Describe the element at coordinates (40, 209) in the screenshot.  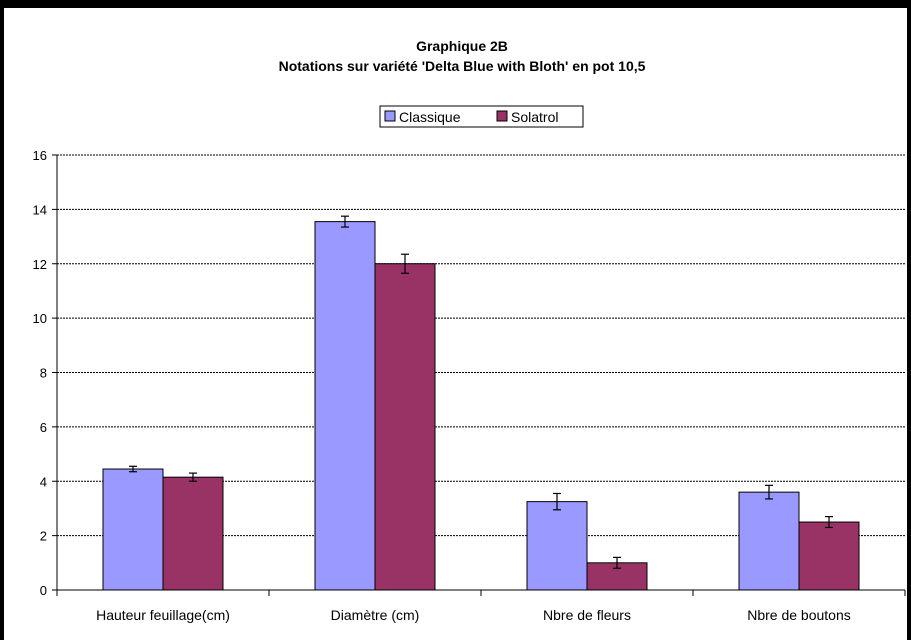
I see `y-tick-label: 14` at that location.